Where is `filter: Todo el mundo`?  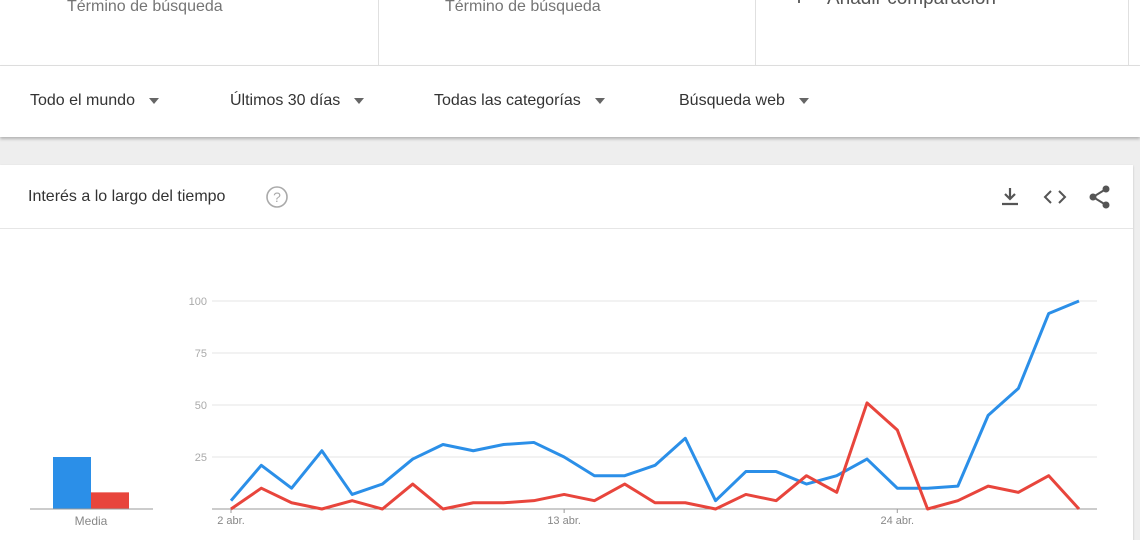 filter: Todo el mundo is located at coordinates (94, 101).